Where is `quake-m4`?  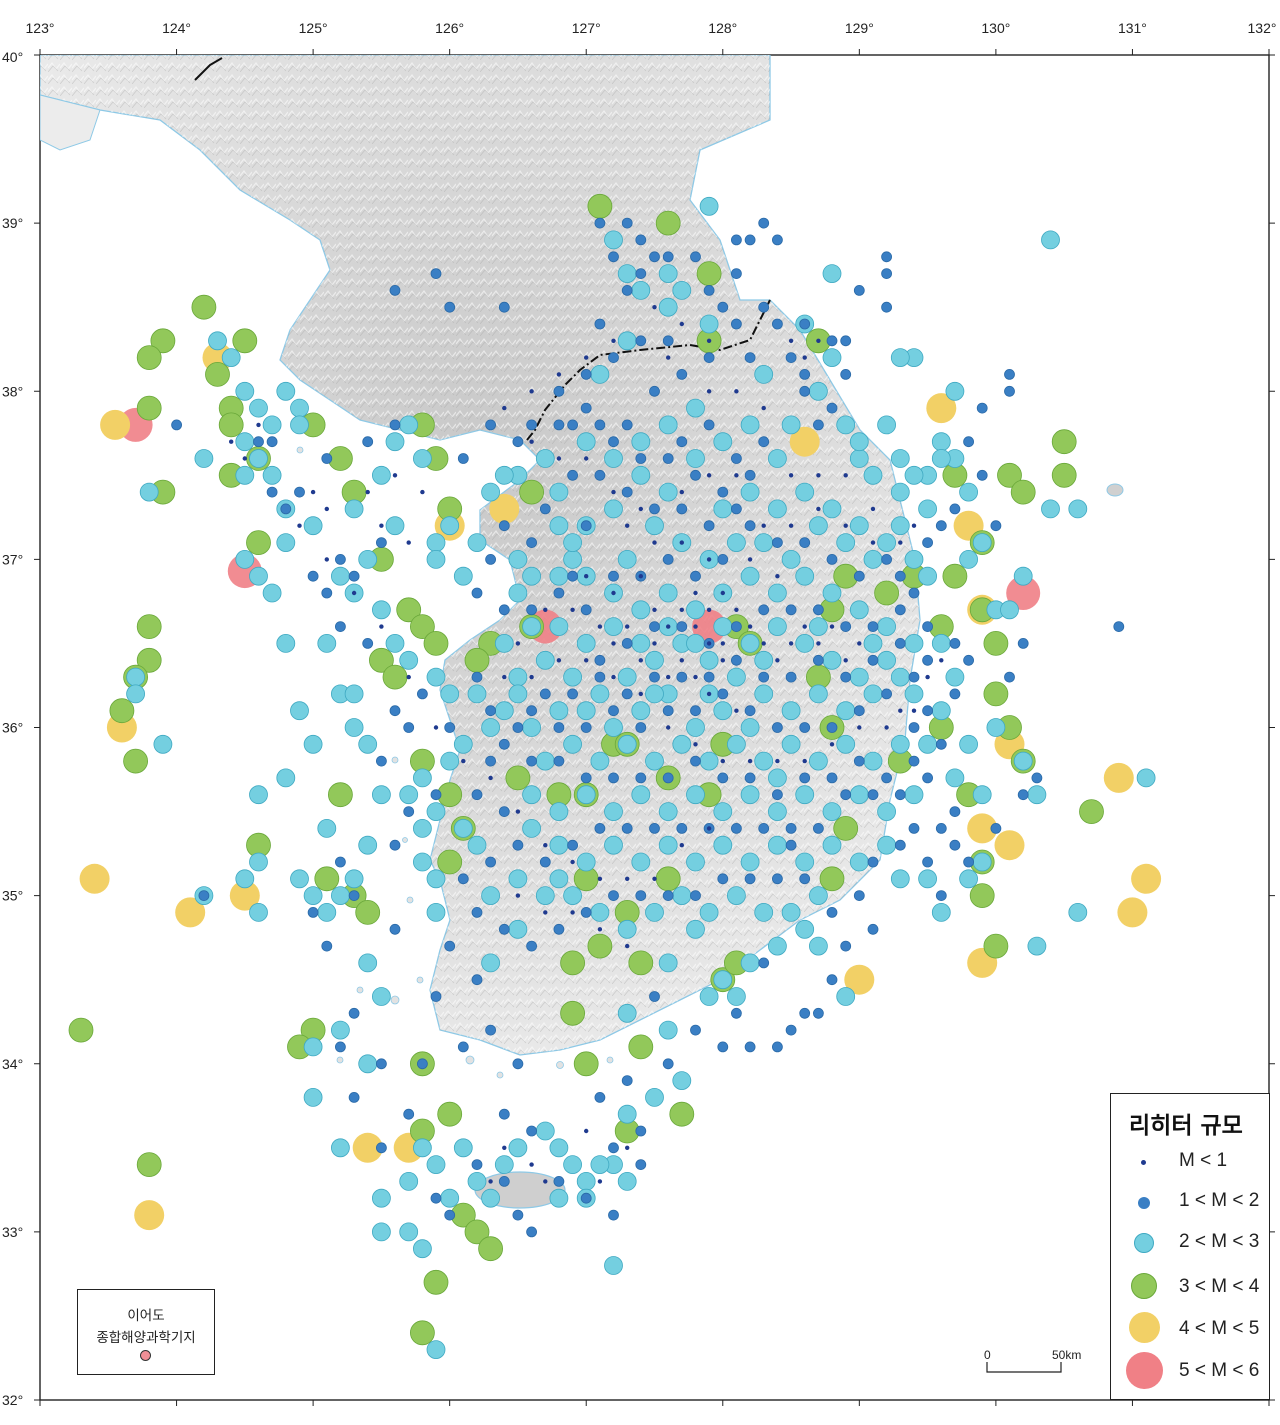 quake-m4 is located at coordinates (367, 1147).